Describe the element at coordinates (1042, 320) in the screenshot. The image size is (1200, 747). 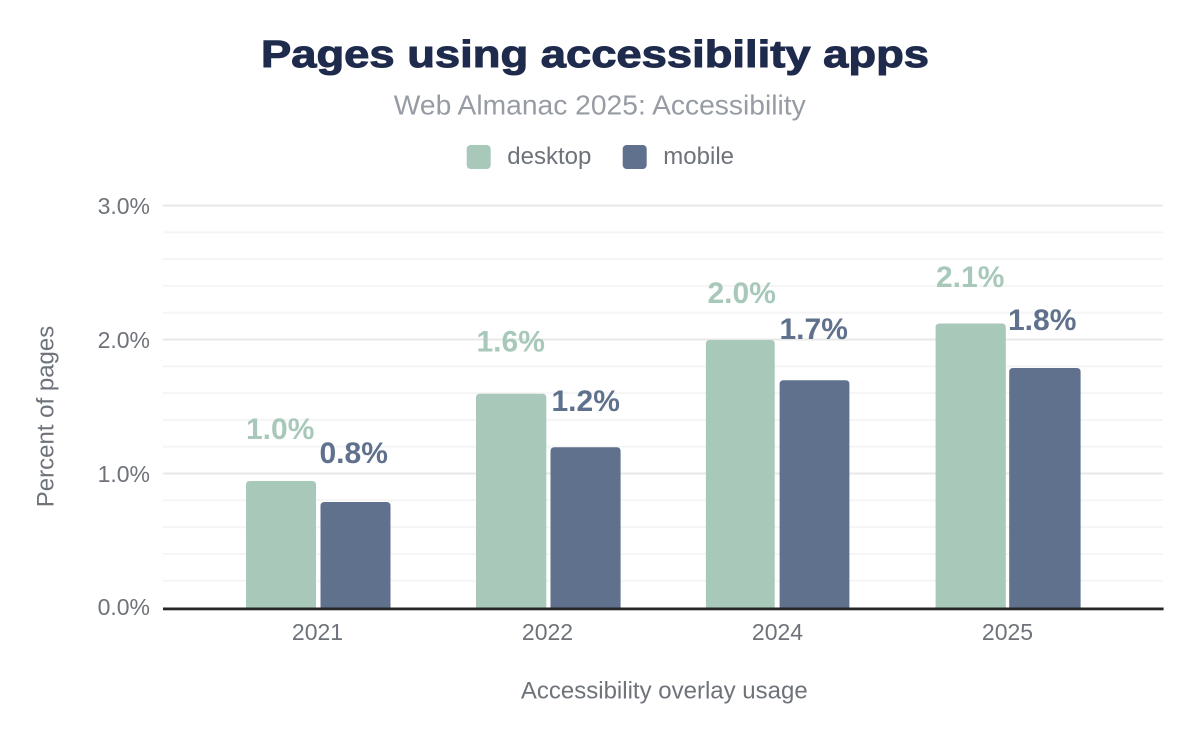
I see `svg-text: 1.8%` at that location.